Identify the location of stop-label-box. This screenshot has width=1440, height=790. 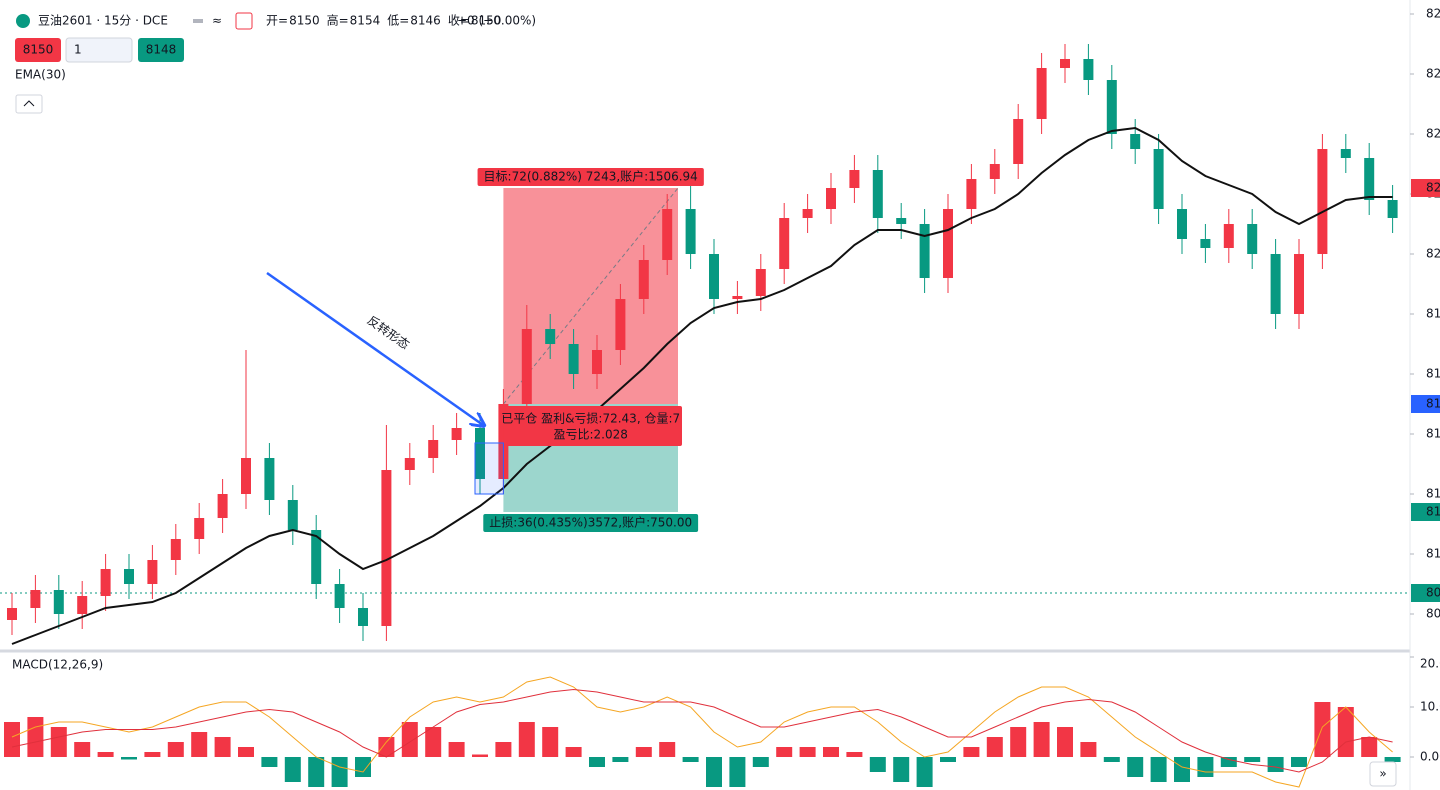
(591, 523).